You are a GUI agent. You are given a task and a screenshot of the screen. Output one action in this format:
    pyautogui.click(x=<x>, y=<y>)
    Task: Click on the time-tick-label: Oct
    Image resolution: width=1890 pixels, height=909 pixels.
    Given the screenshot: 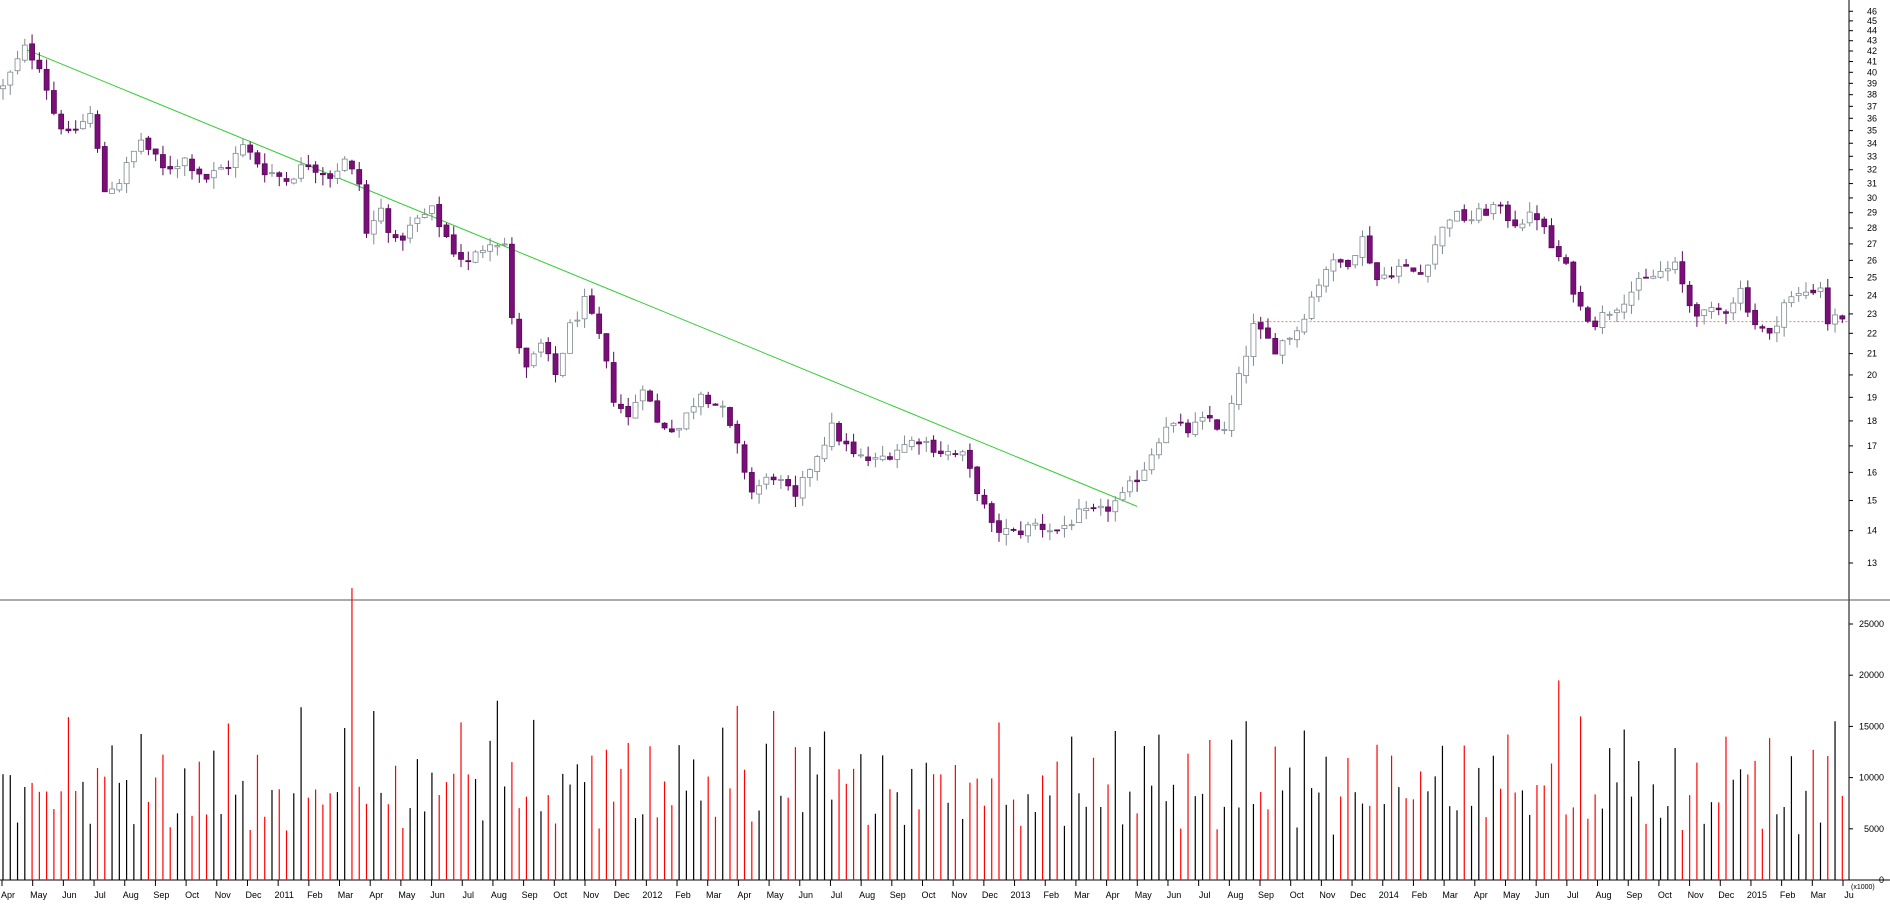 What is the action you would take?
    pyautogui.click(x=560, y=895)
    